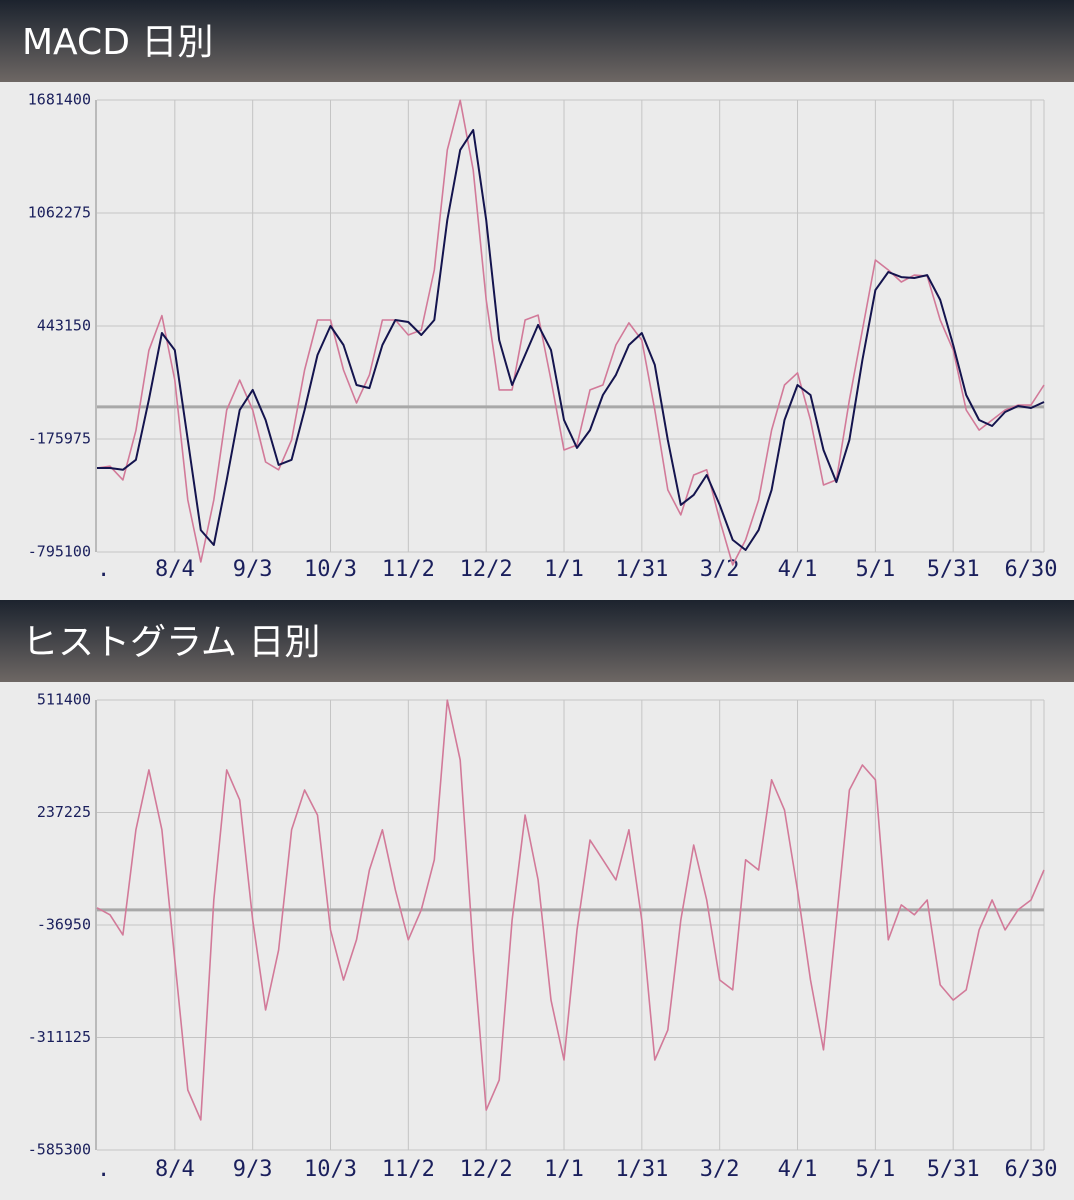  I want to click on y-tick-label: 443150, so click(64, 326).